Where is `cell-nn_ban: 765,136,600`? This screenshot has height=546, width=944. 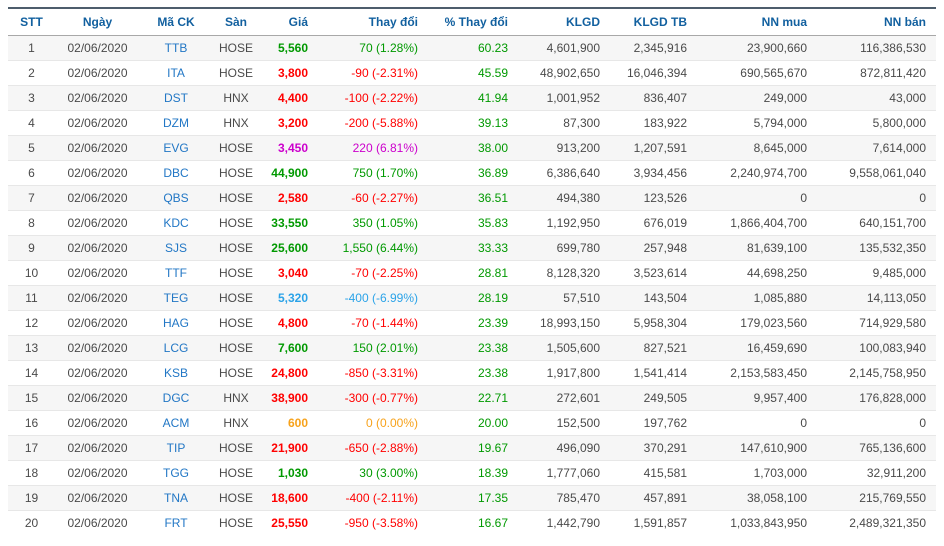 cell-nn_ban: 765,136,600 is located at coordinates (876, 448).